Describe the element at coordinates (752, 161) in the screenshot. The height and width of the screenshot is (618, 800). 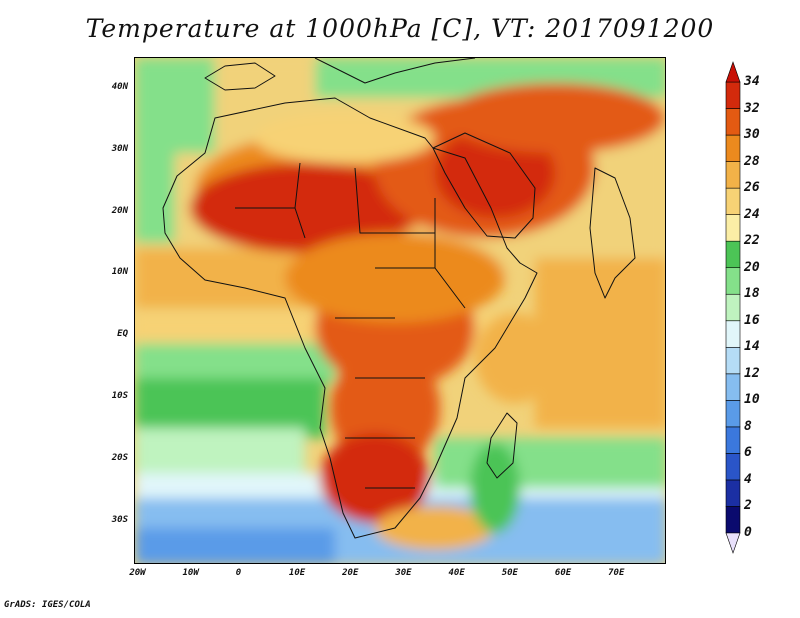
I see `colorbar-level-label: 28` at that location.